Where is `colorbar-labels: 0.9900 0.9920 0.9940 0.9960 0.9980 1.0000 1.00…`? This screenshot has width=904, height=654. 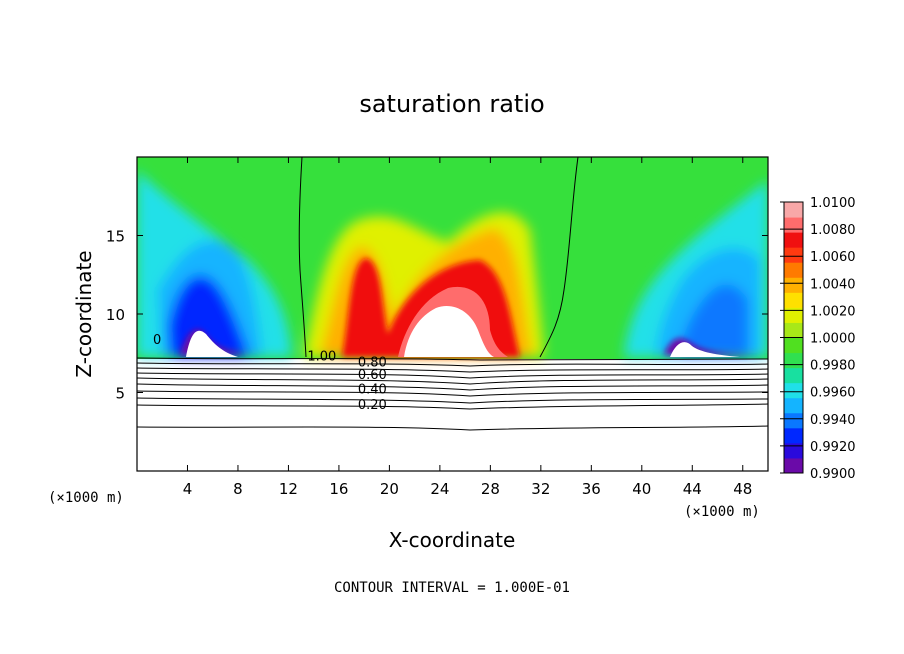 colorbar-labels: 0.9900 0.9920 0.9940 0.9960 0.9980 1.0000 1.00… is located at coordinates (818, 339).